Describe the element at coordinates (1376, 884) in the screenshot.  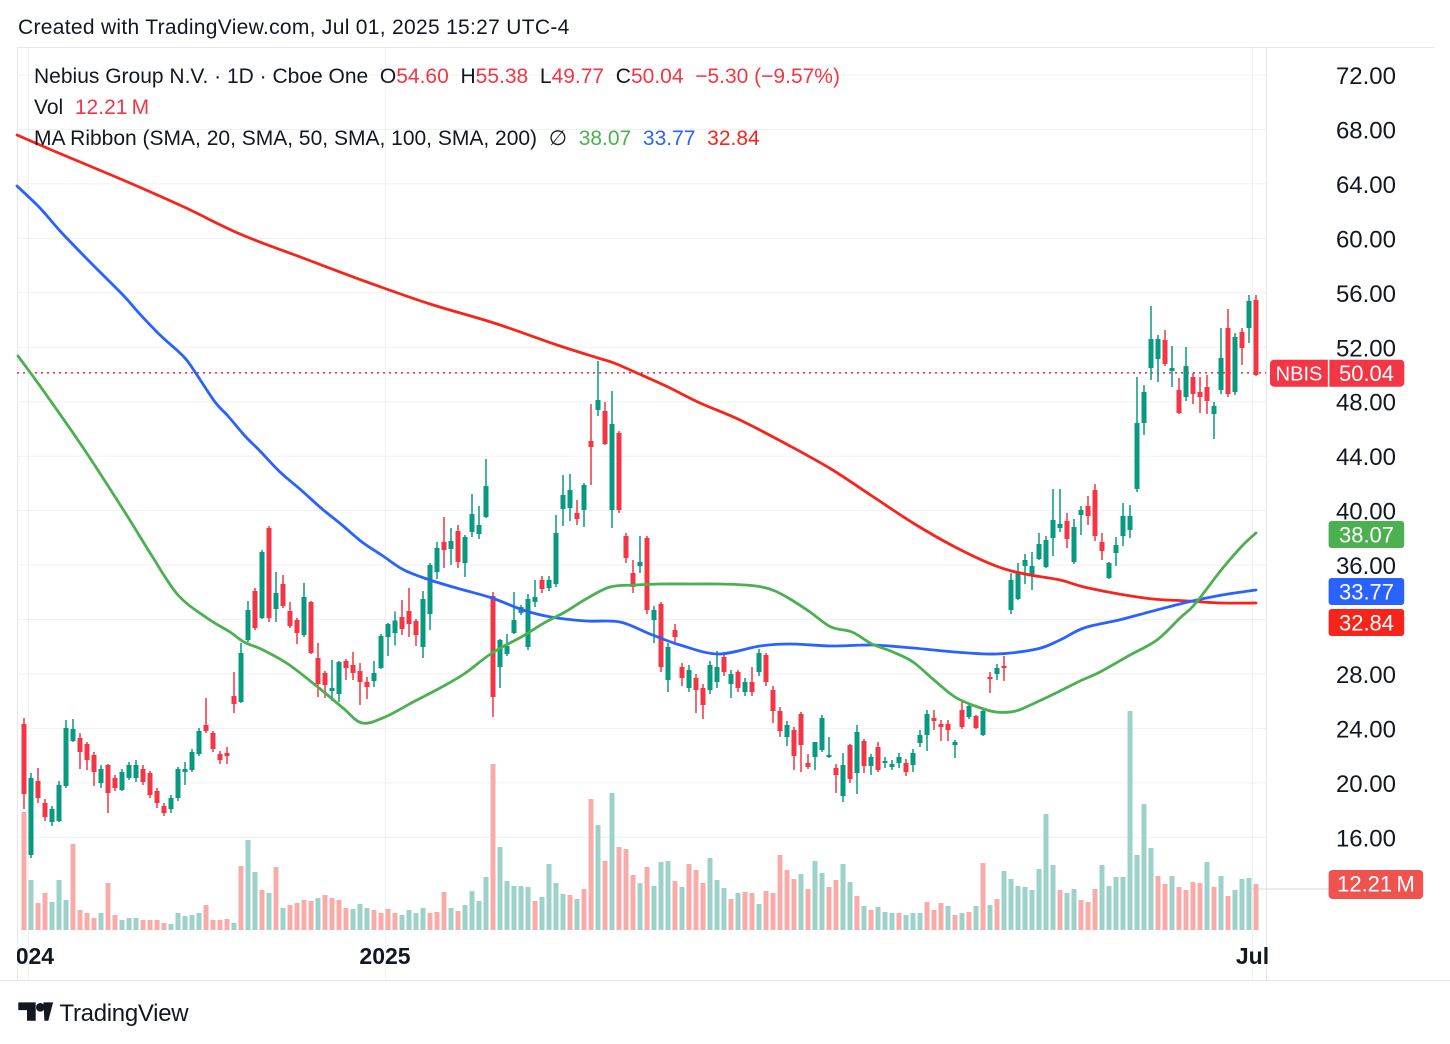
I see `svg-text: 12.21 M` at that location.